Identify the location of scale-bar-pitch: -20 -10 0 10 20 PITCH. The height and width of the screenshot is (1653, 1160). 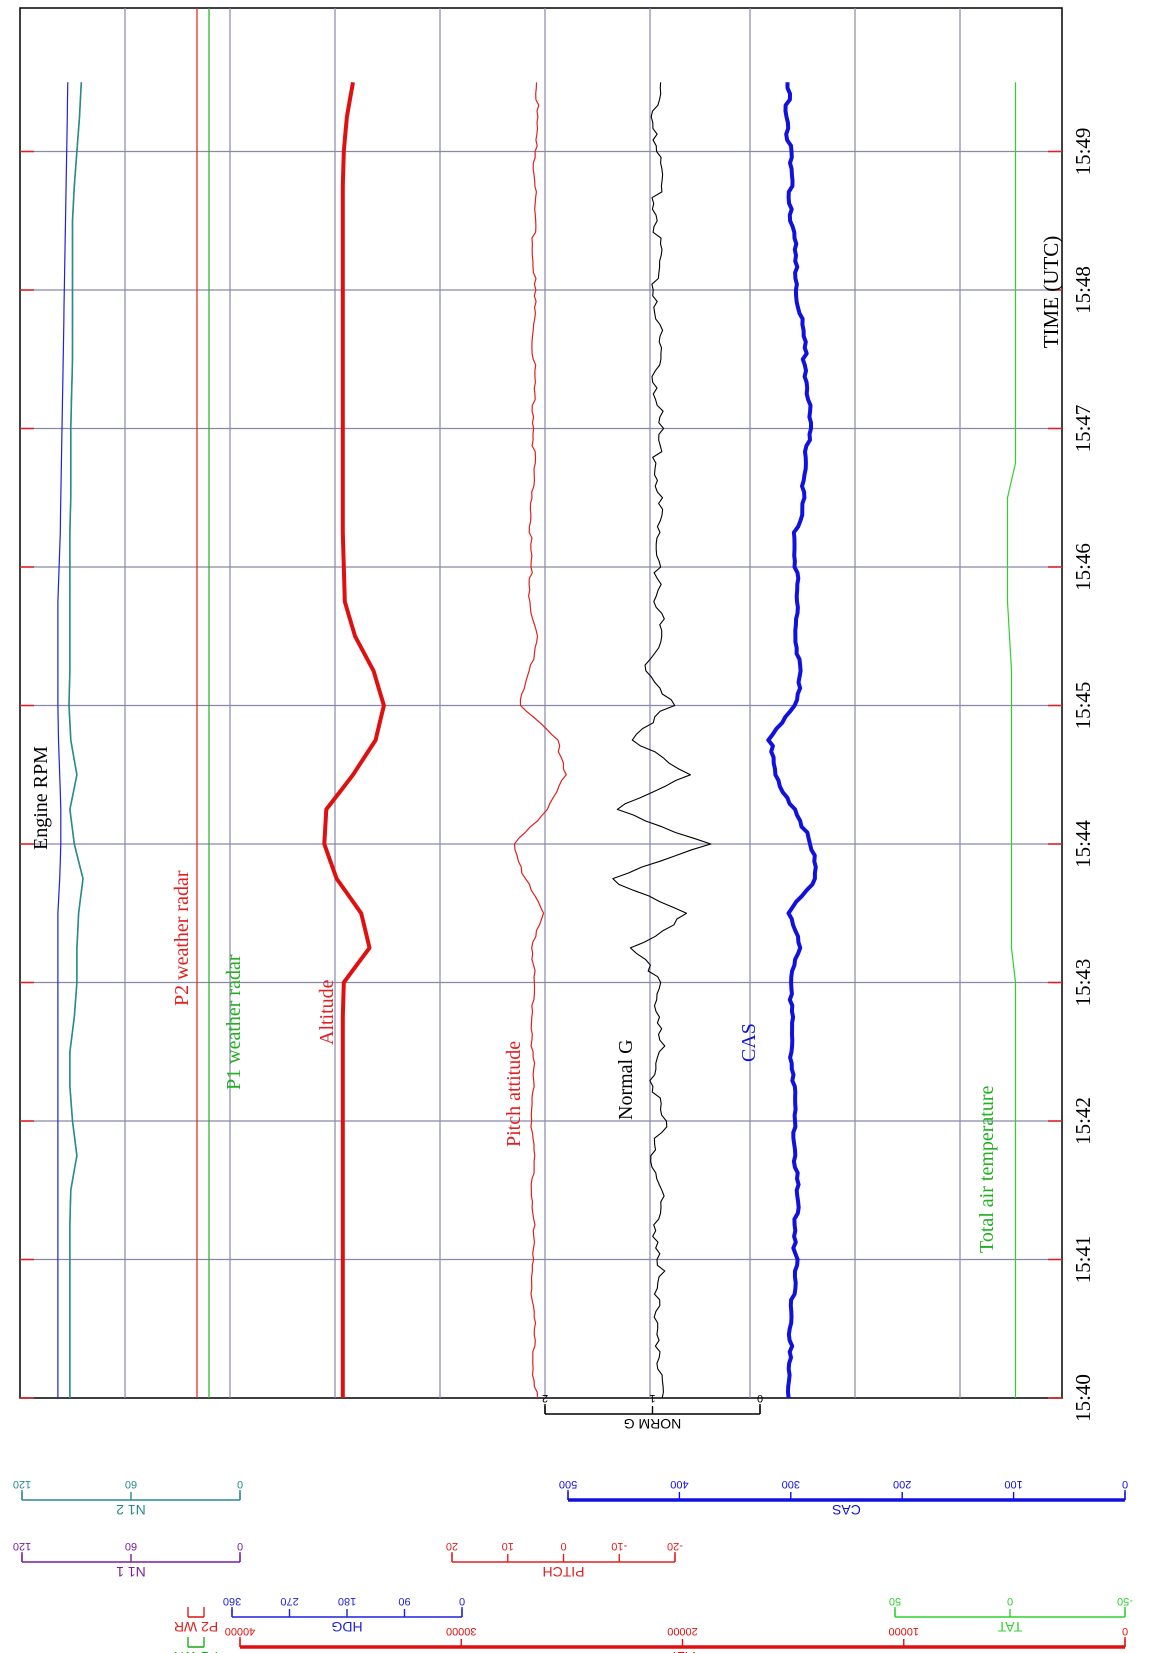
(564, 1560).